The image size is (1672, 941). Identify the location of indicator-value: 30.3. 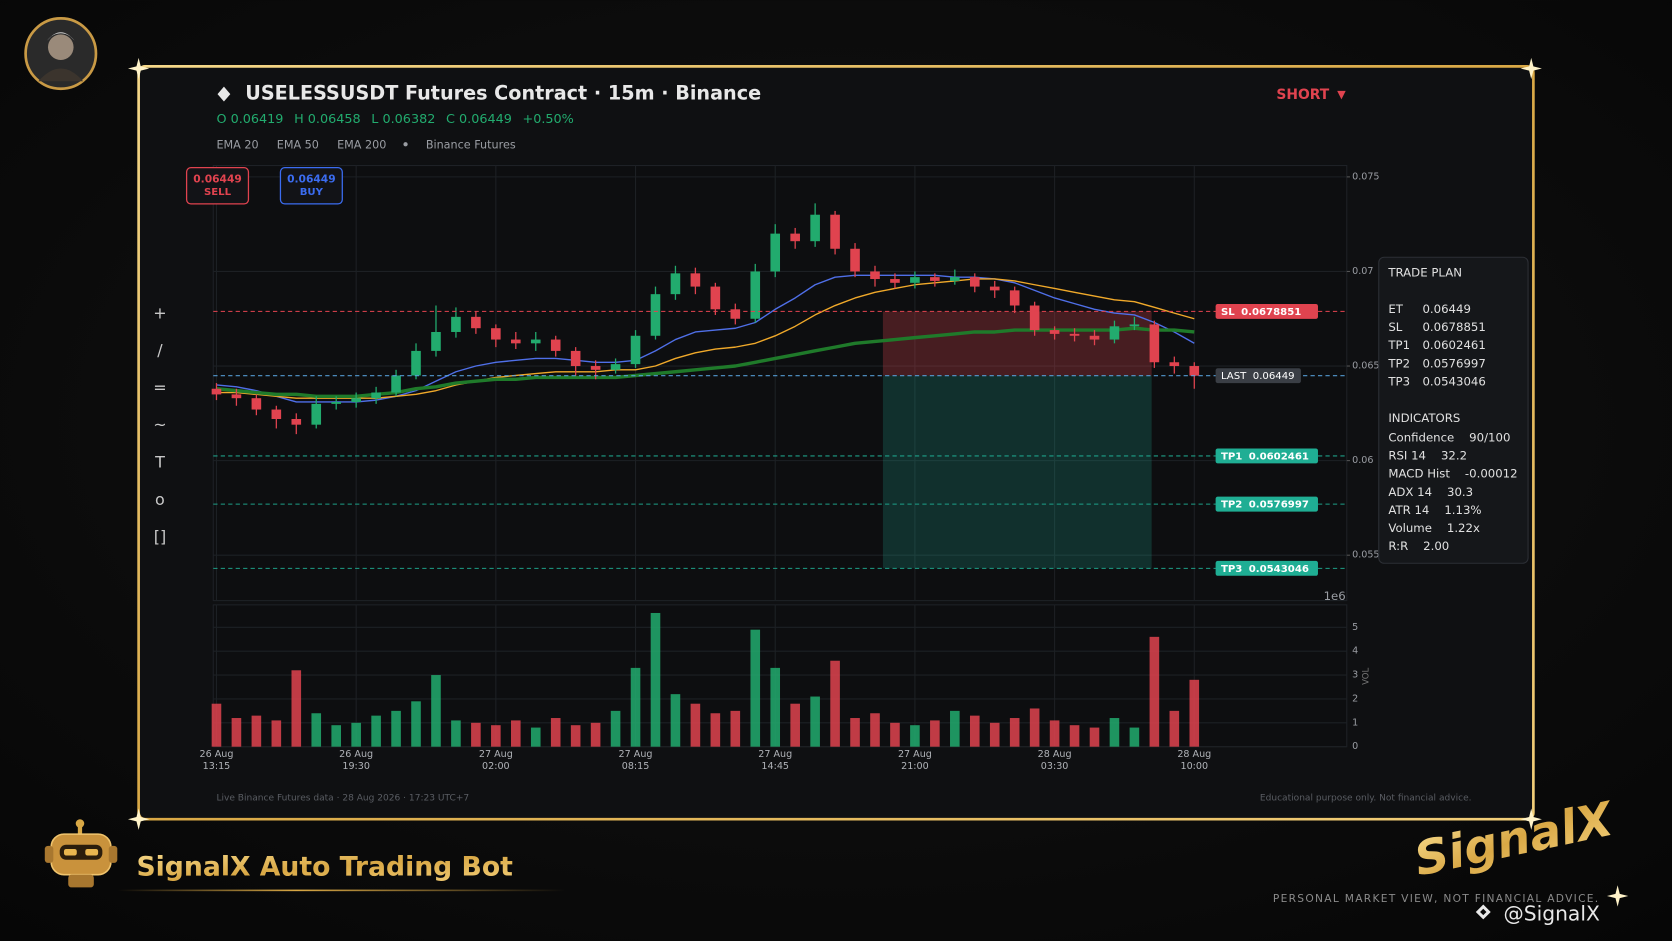
(1460, 491).